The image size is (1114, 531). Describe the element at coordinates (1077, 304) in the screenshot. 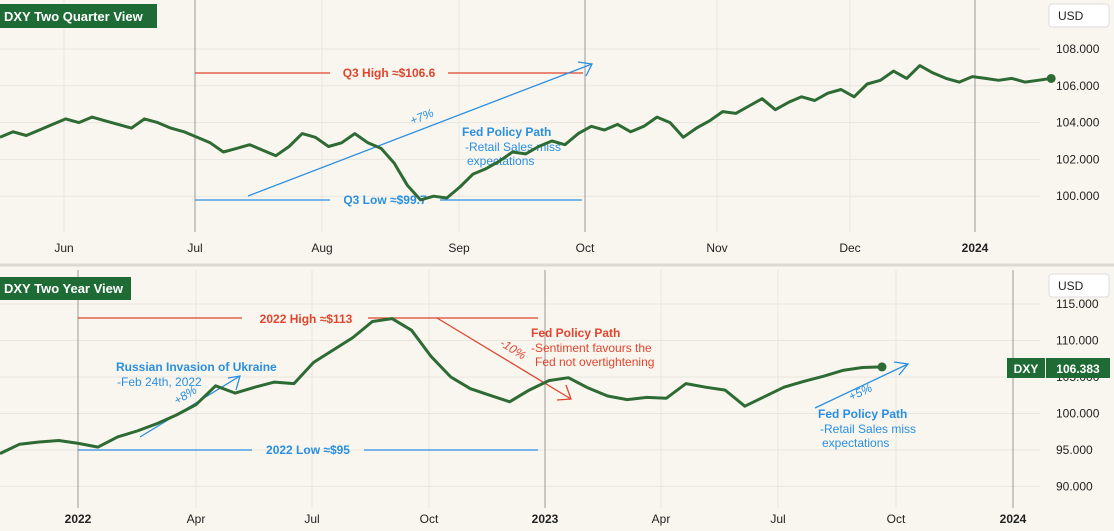

I see `two-year-y-tick-label: 115.000` at that location.